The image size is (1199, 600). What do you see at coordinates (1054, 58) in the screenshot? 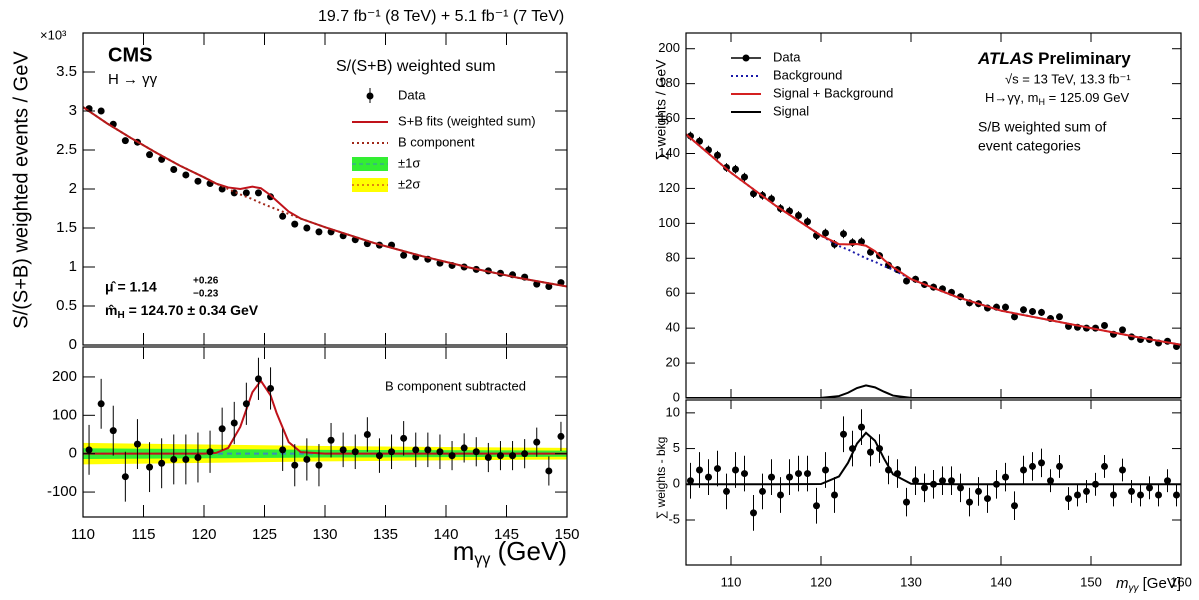
I see `experiment-label: ATLAS Preliminary` at bounding box center [1054, 58].